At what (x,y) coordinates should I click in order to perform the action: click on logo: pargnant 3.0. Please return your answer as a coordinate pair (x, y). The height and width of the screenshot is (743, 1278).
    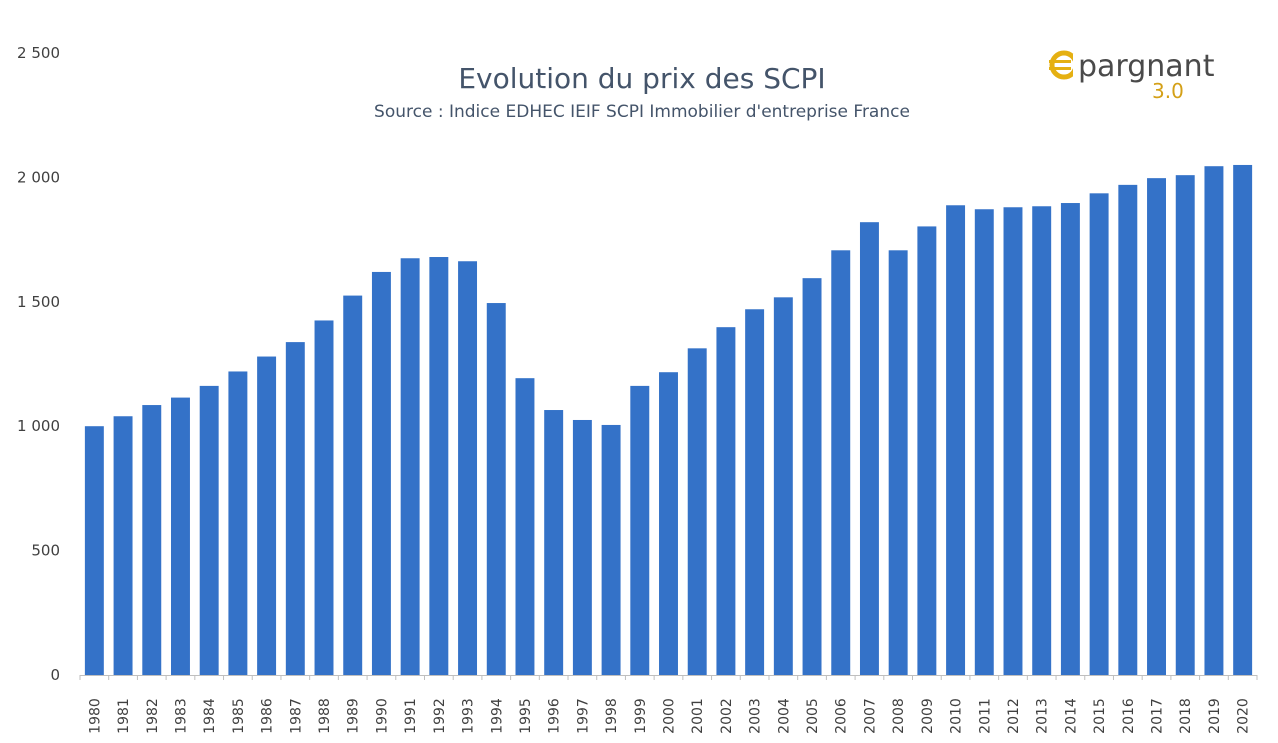
    Looking at the image, I should click on (1132, 76).